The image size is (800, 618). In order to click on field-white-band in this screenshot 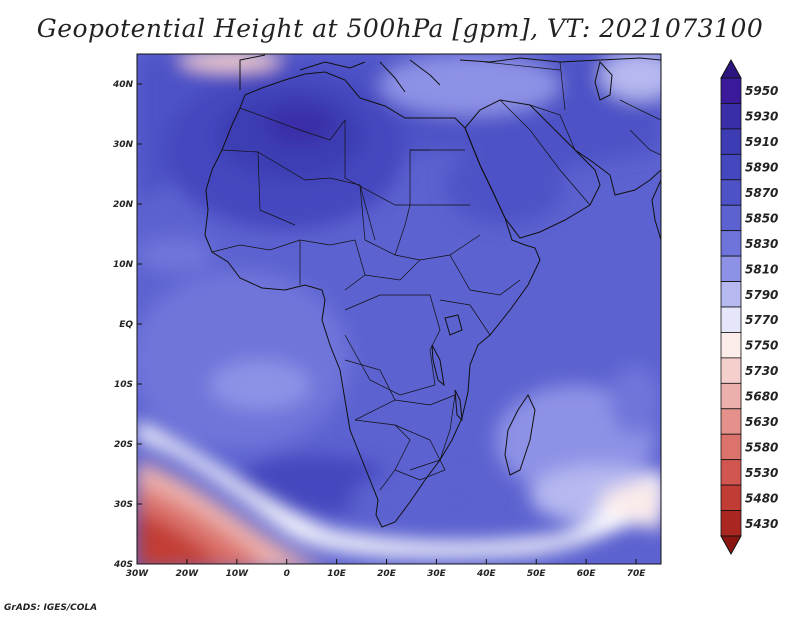, I will do `click(399, 489)`.